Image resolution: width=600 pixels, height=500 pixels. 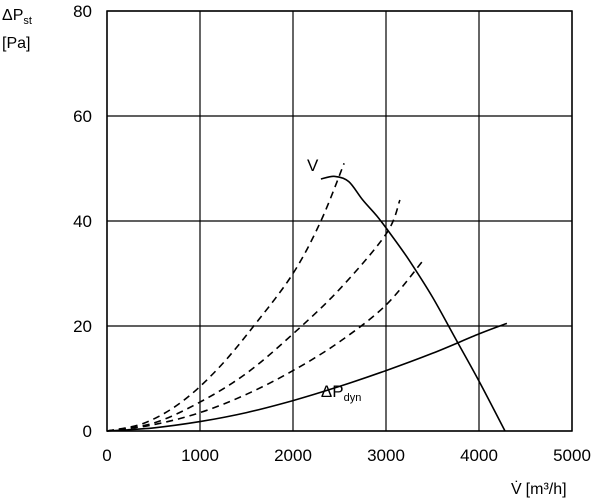 What do you see at coordinates (313, 165) in the screenshot?
I see `v-label: V` at bounding box center [313, 165].